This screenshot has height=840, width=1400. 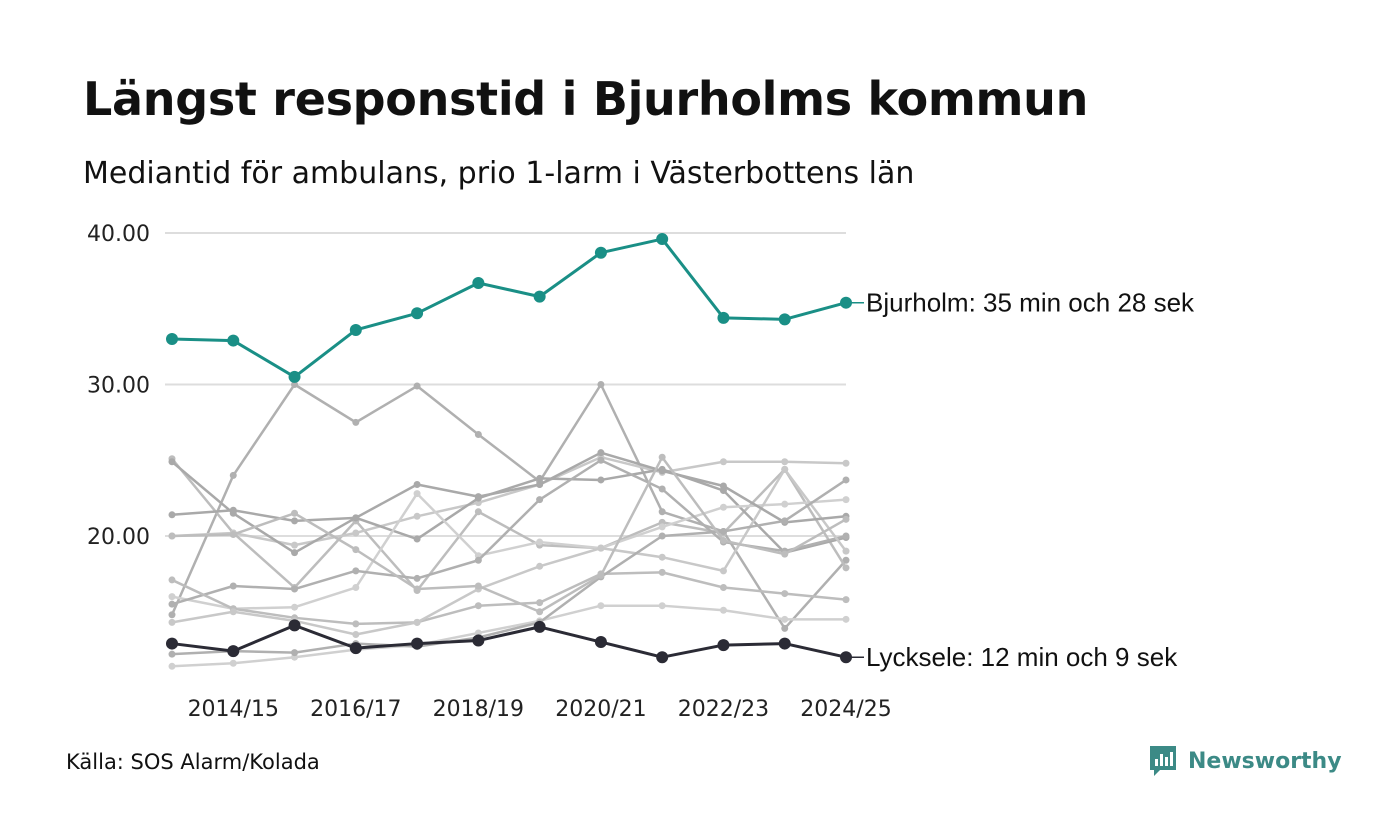 What do you see at coordinates (355, 709) in the screenshot?
I see `x-tick-label: 2016/17` at bounding box center [355, 709].